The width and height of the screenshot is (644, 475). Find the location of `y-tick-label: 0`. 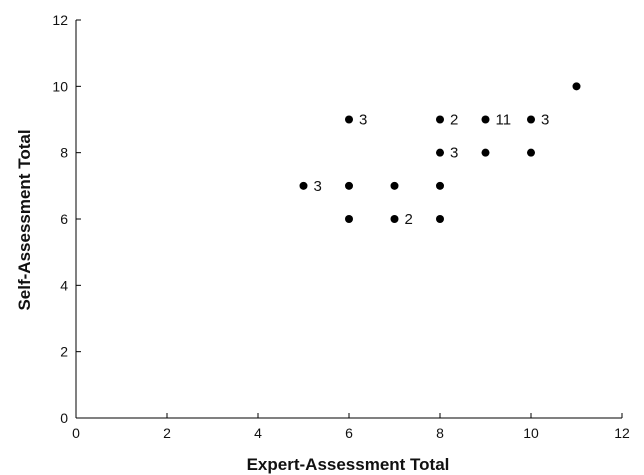

y-tick-label: 0 is located at coordinates (64, 418).